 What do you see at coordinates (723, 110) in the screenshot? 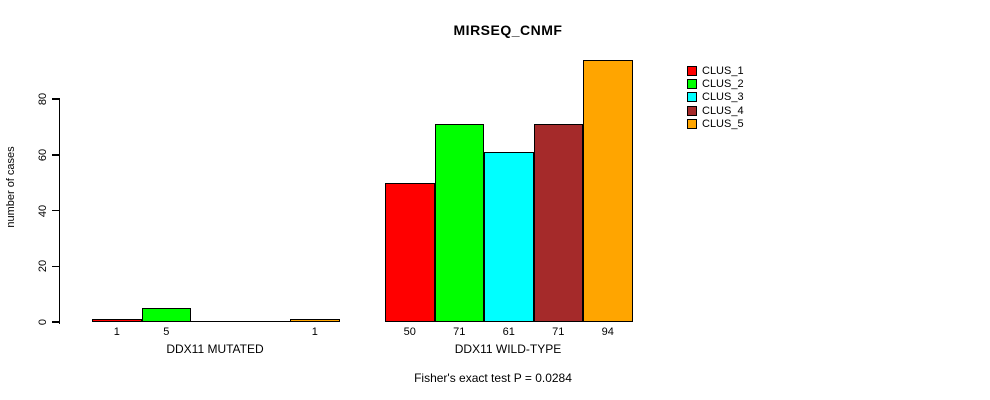
I see `legend-label: CLUS_4` at bounding box center [723, 110].